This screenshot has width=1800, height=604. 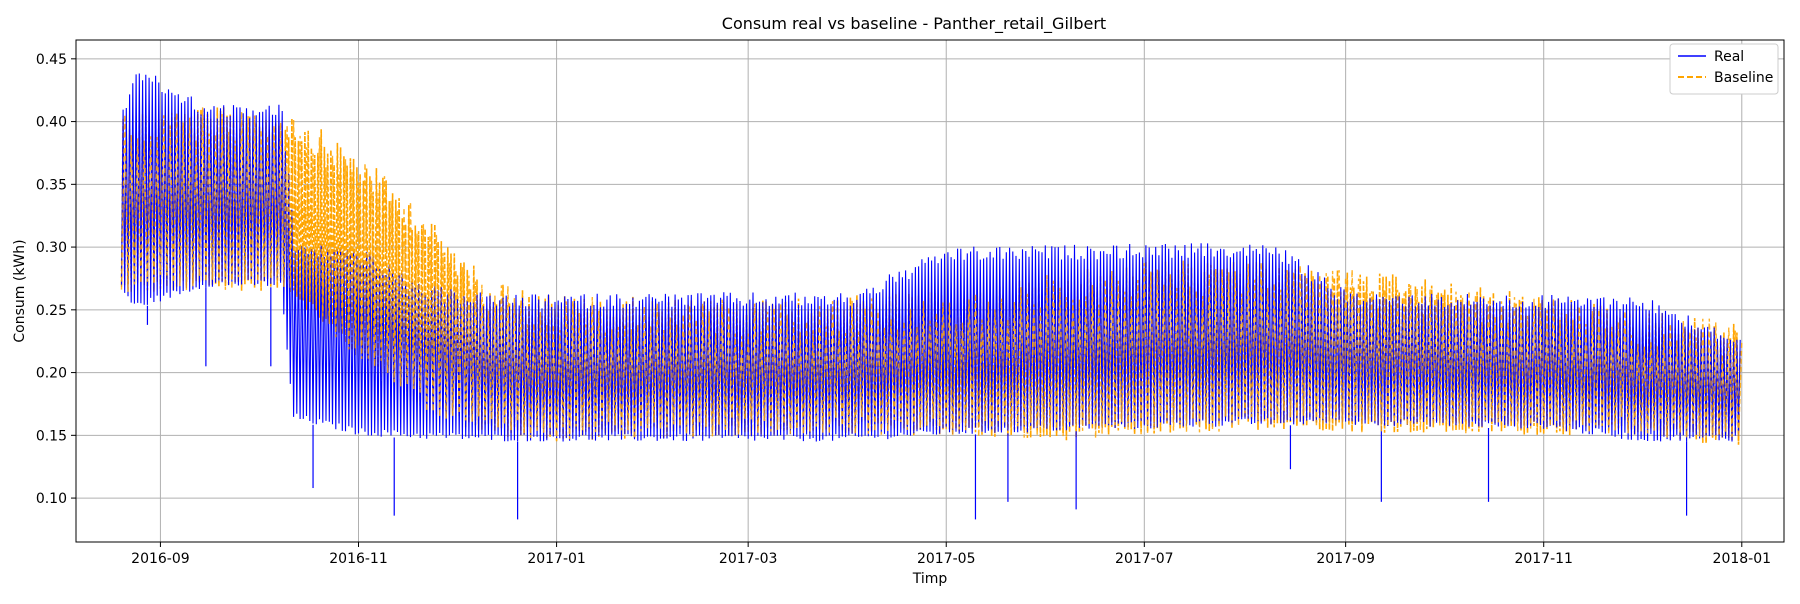 I want to click on legend-baseline-label: Baseline, so click(x=1743, y=78).